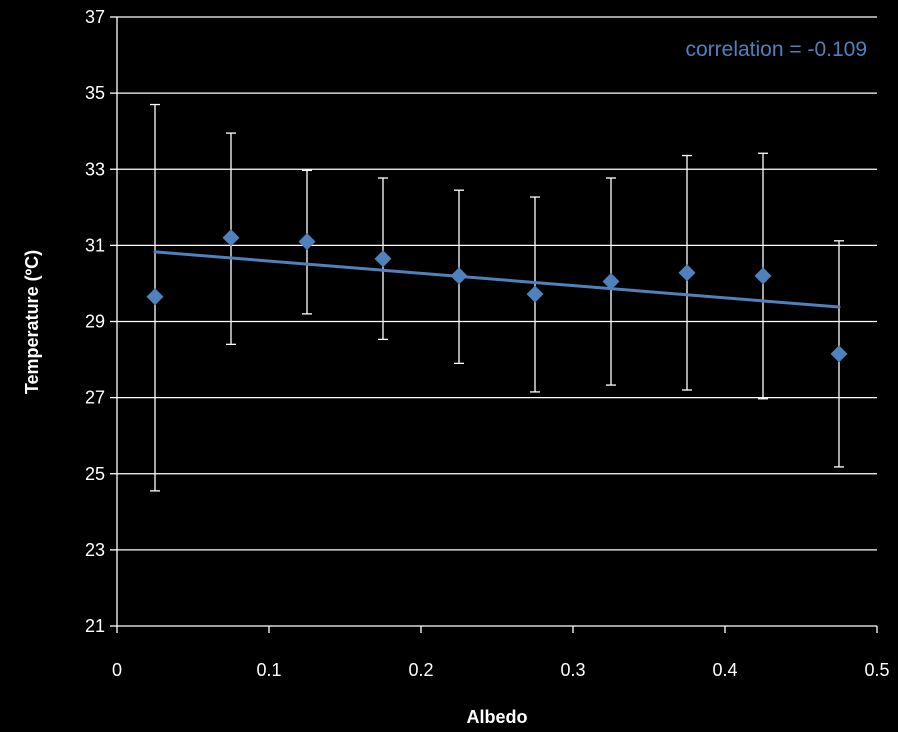 The width and height of the screenshot is (898, 732). What do you see at coordinates (95, 550) in the screenshot?
I see `y-tick-label: 23` at bounding box center [95, 550].